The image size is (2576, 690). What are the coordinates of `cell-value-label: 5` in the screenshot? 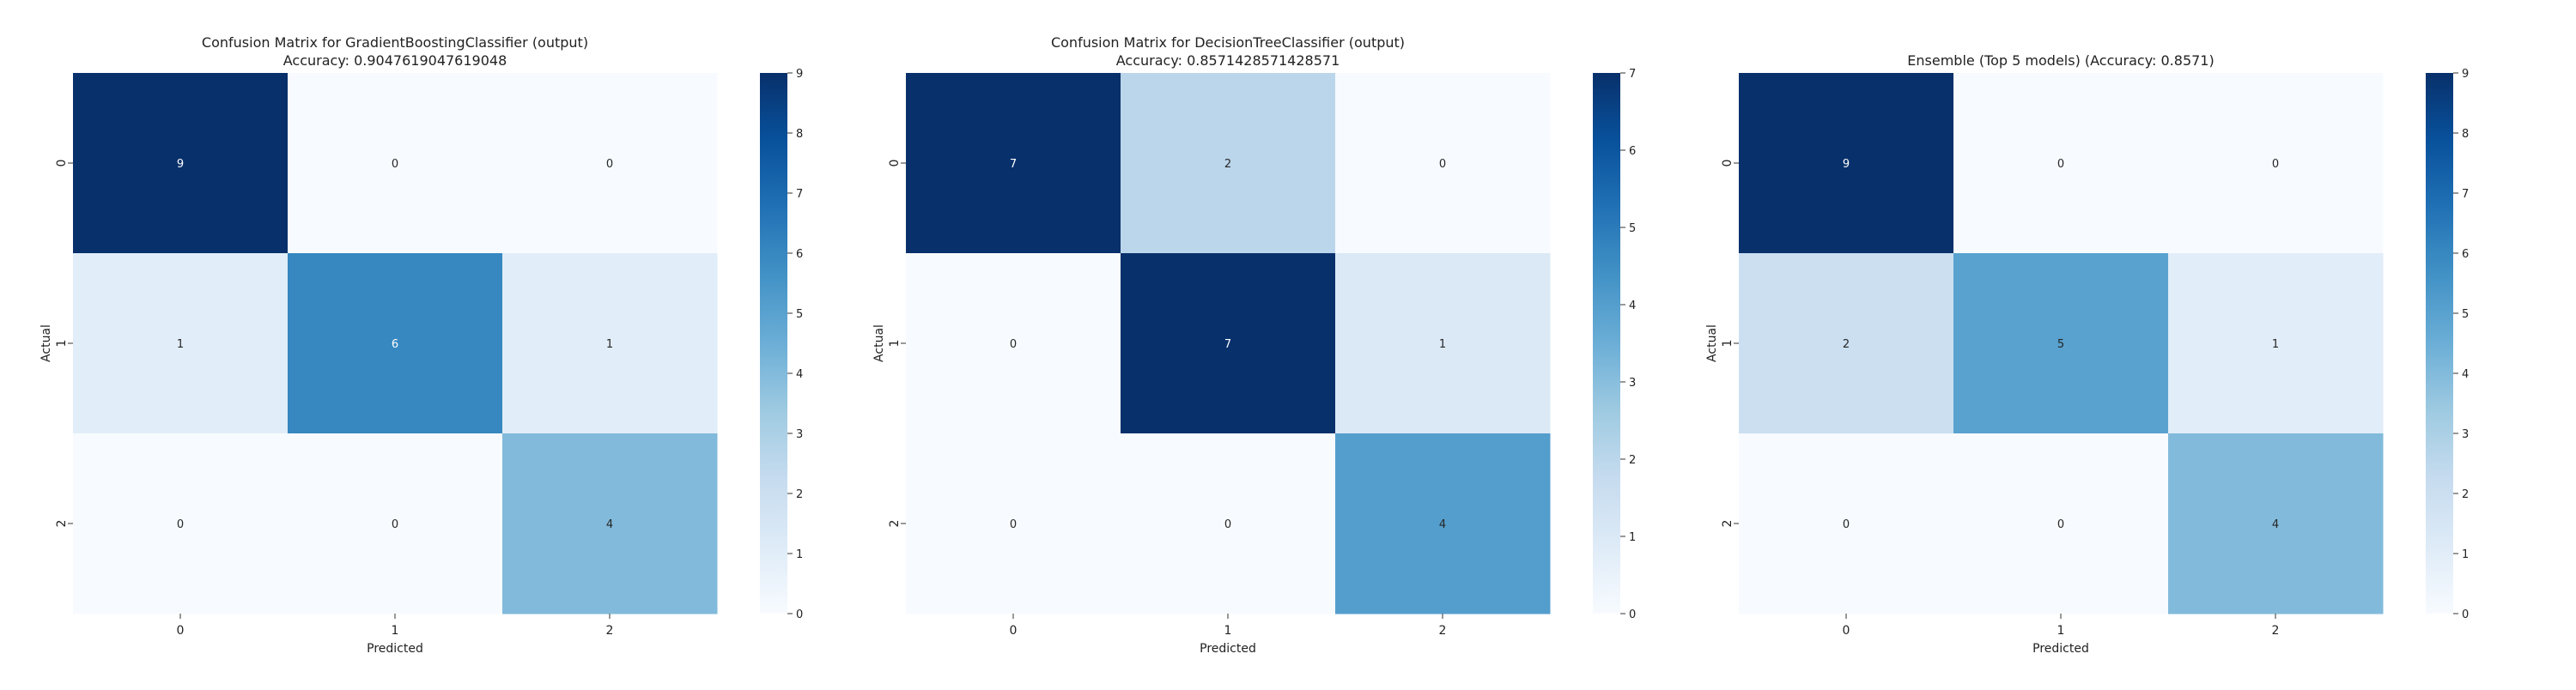 It's located at (2060, 344).